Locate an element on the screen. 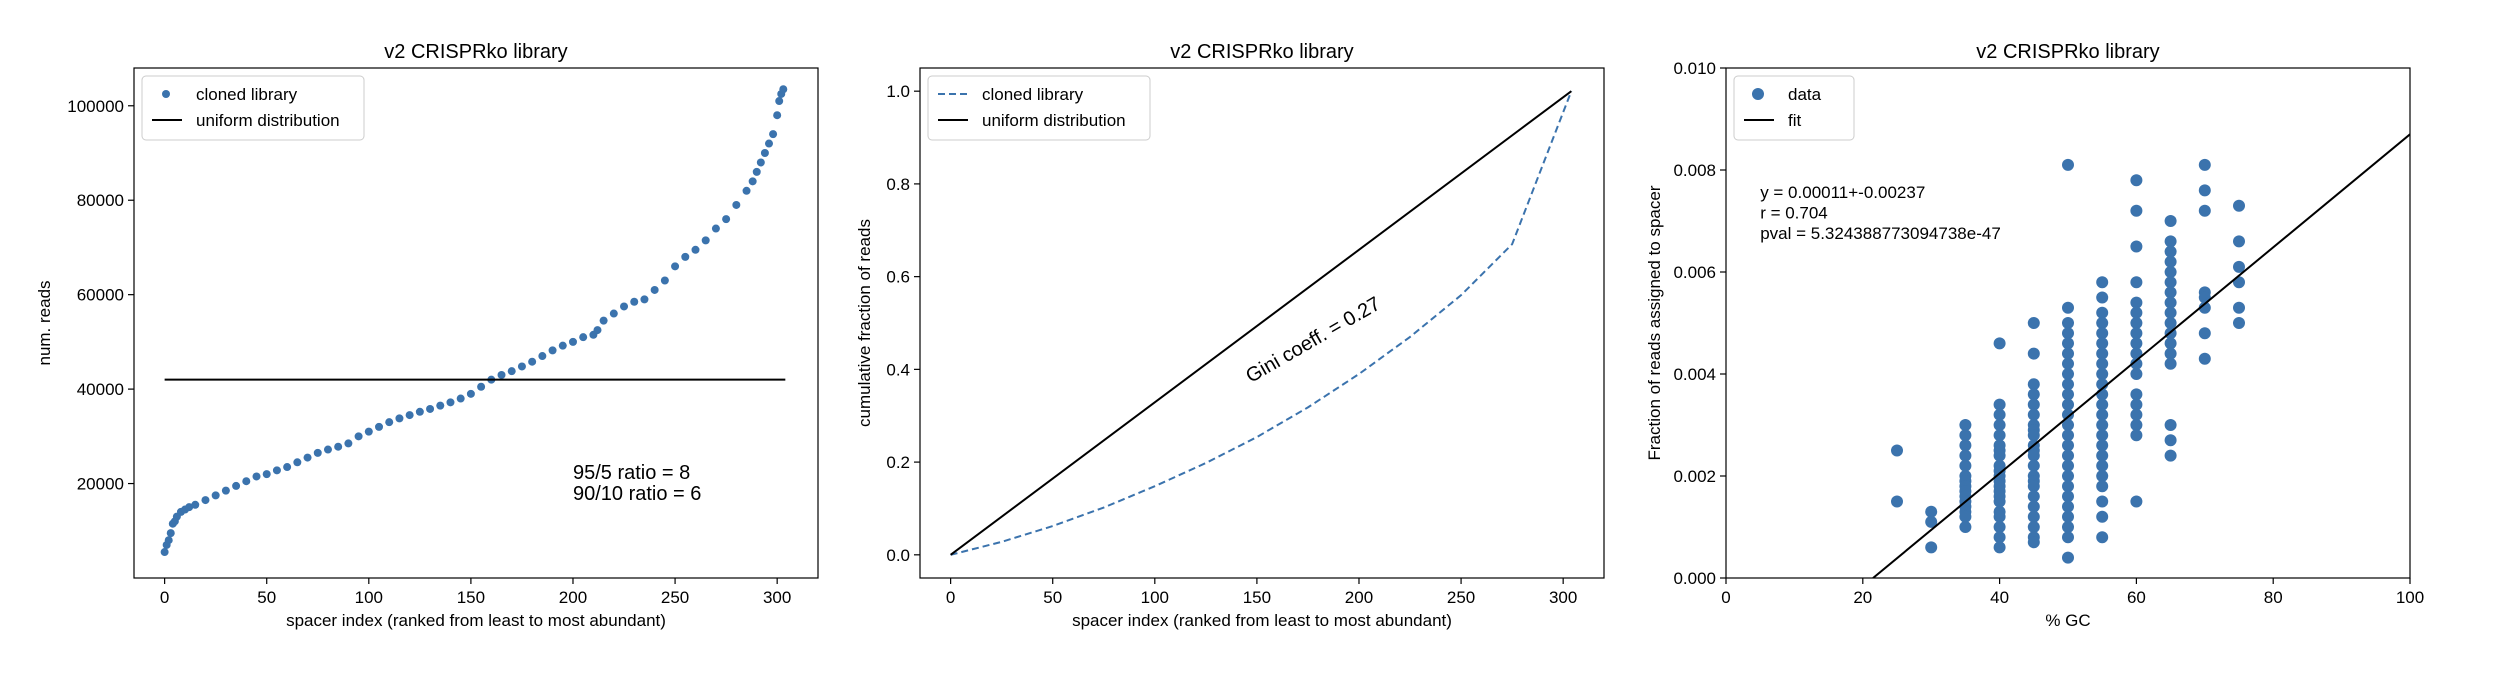  legend: cloned library uniform distribution is located at coordinates (253, 108).